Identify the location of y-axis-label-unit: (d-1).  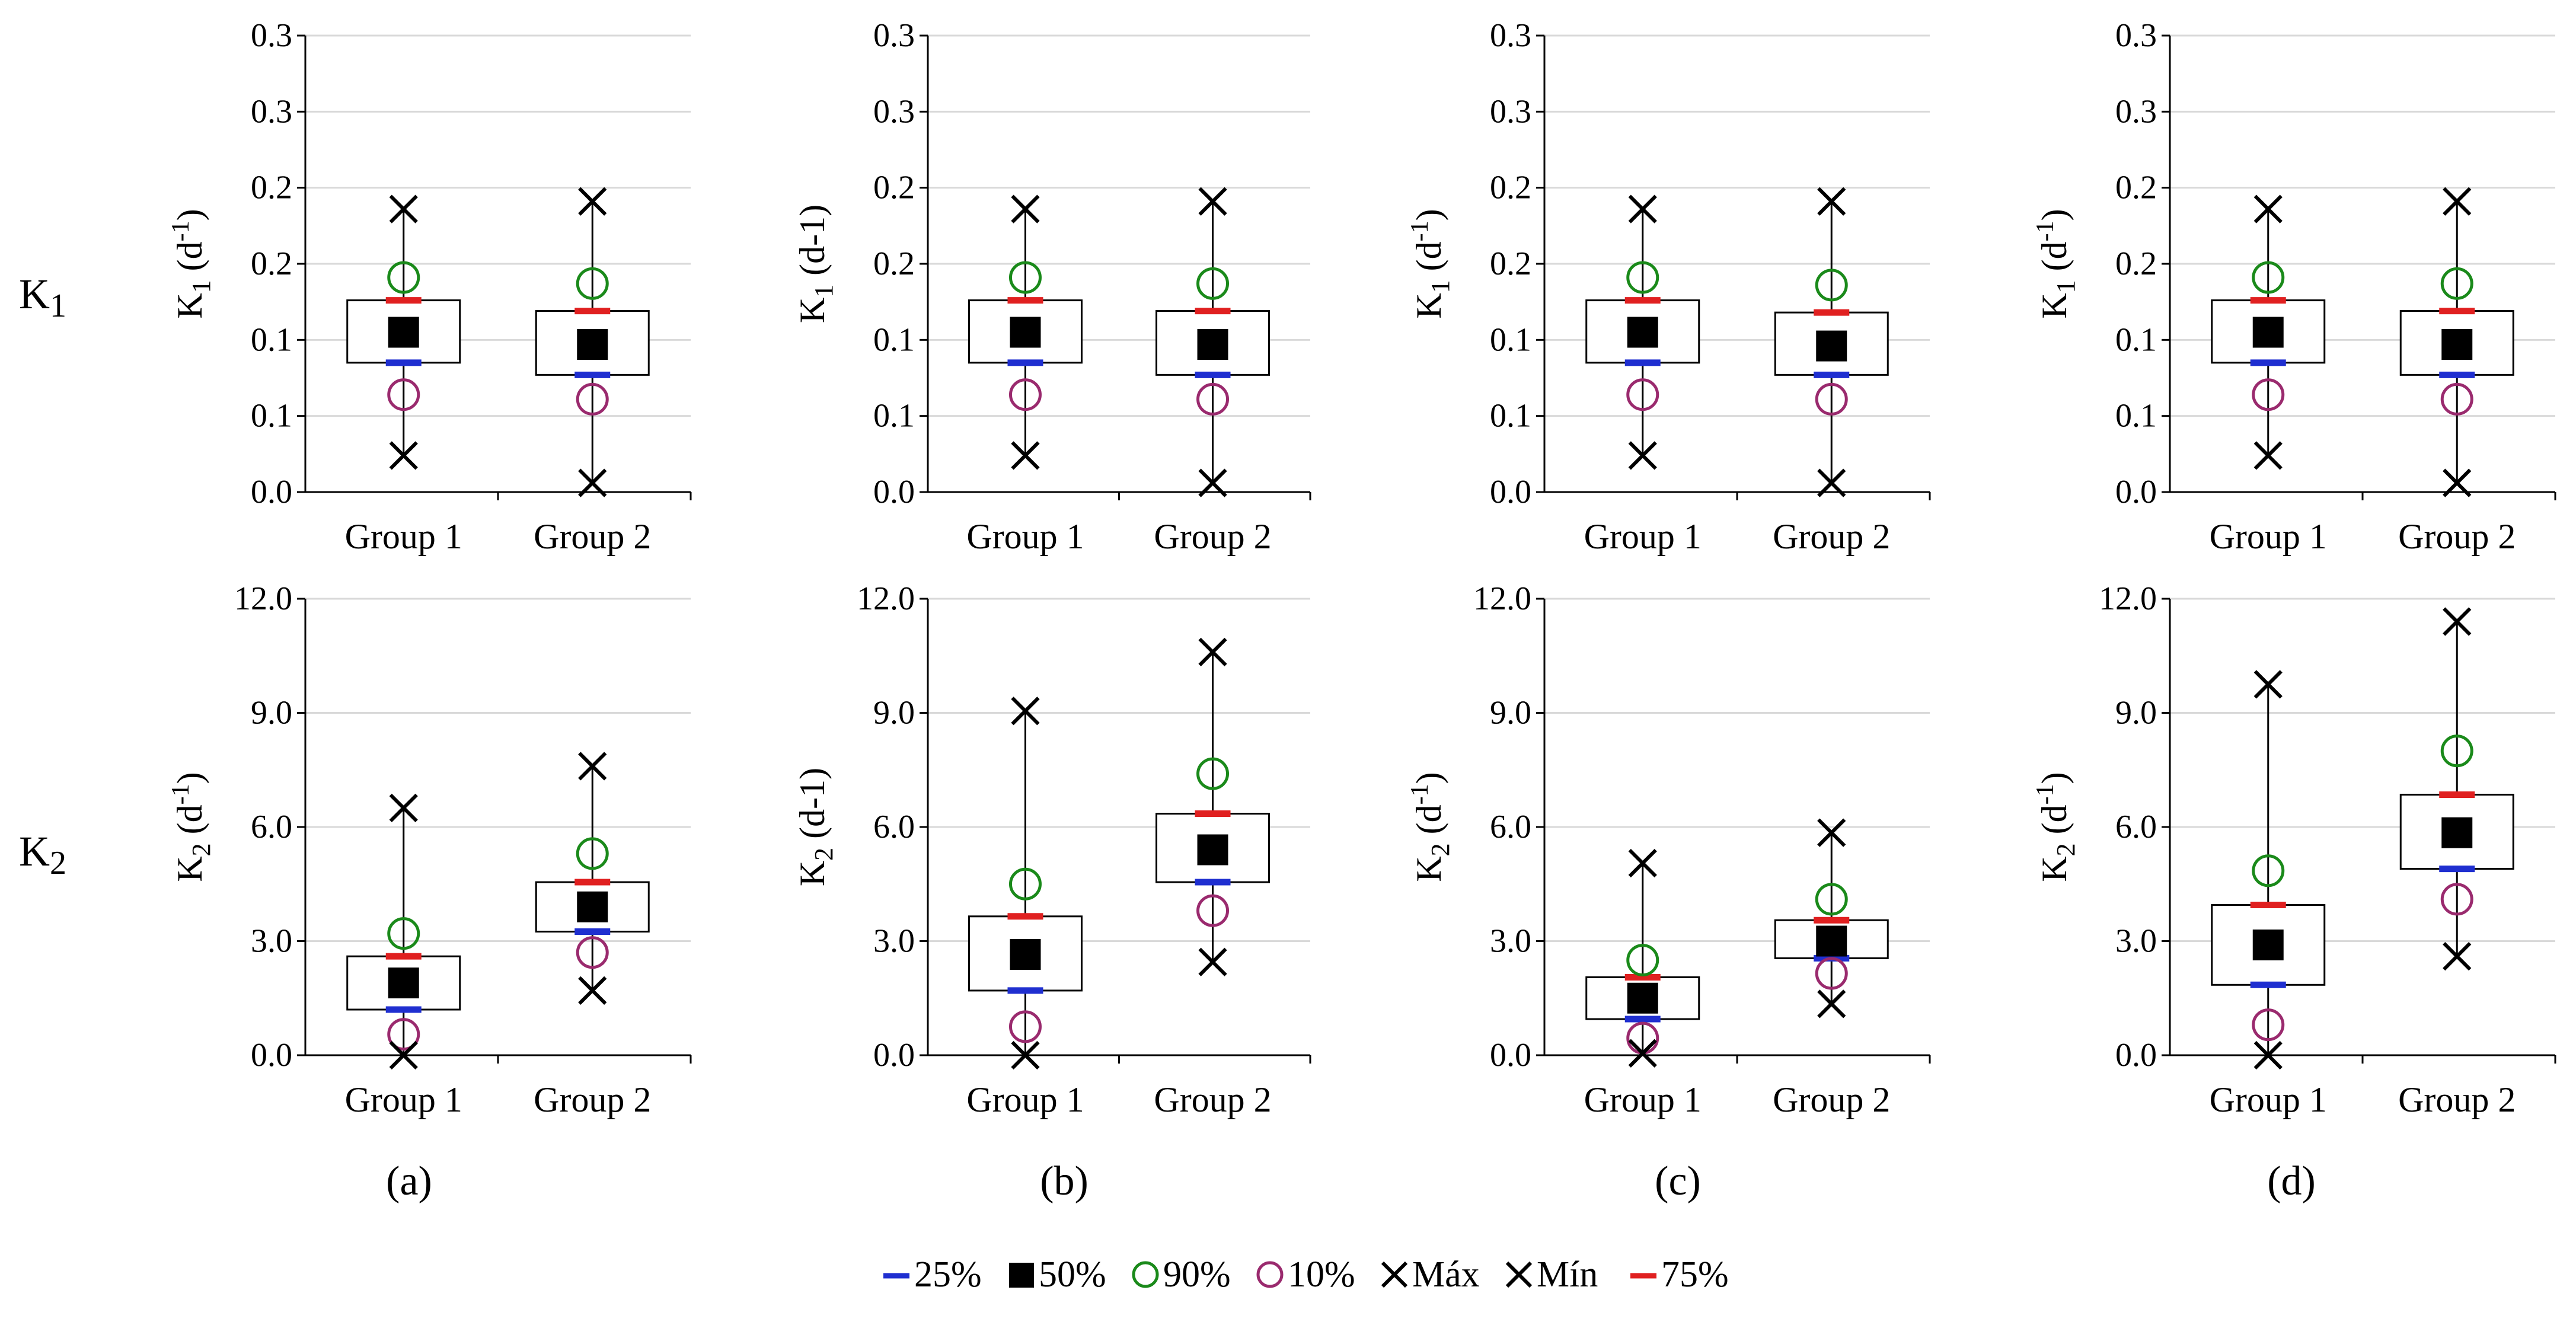
(812, 245).